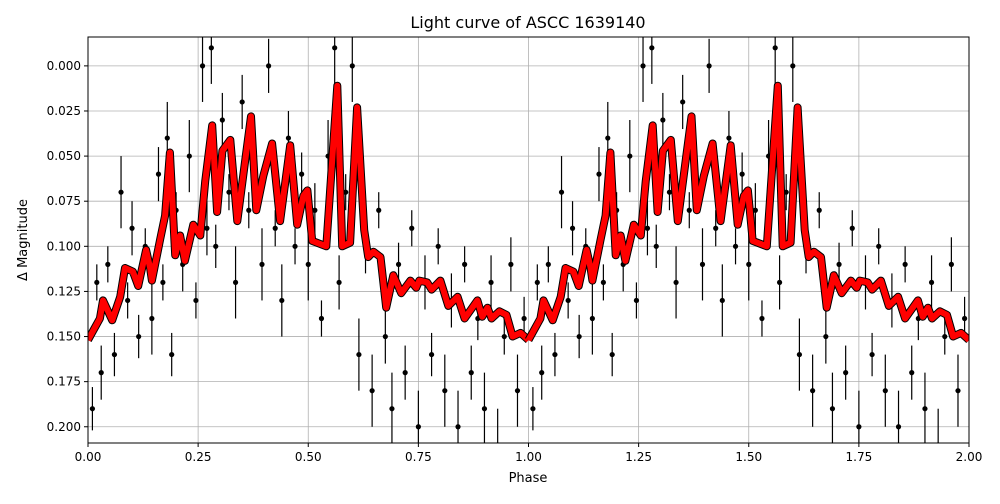 The width and height of the screenshot is (1000, 504). I want to click on y-tick-label: 0.200, so click(64, 427).